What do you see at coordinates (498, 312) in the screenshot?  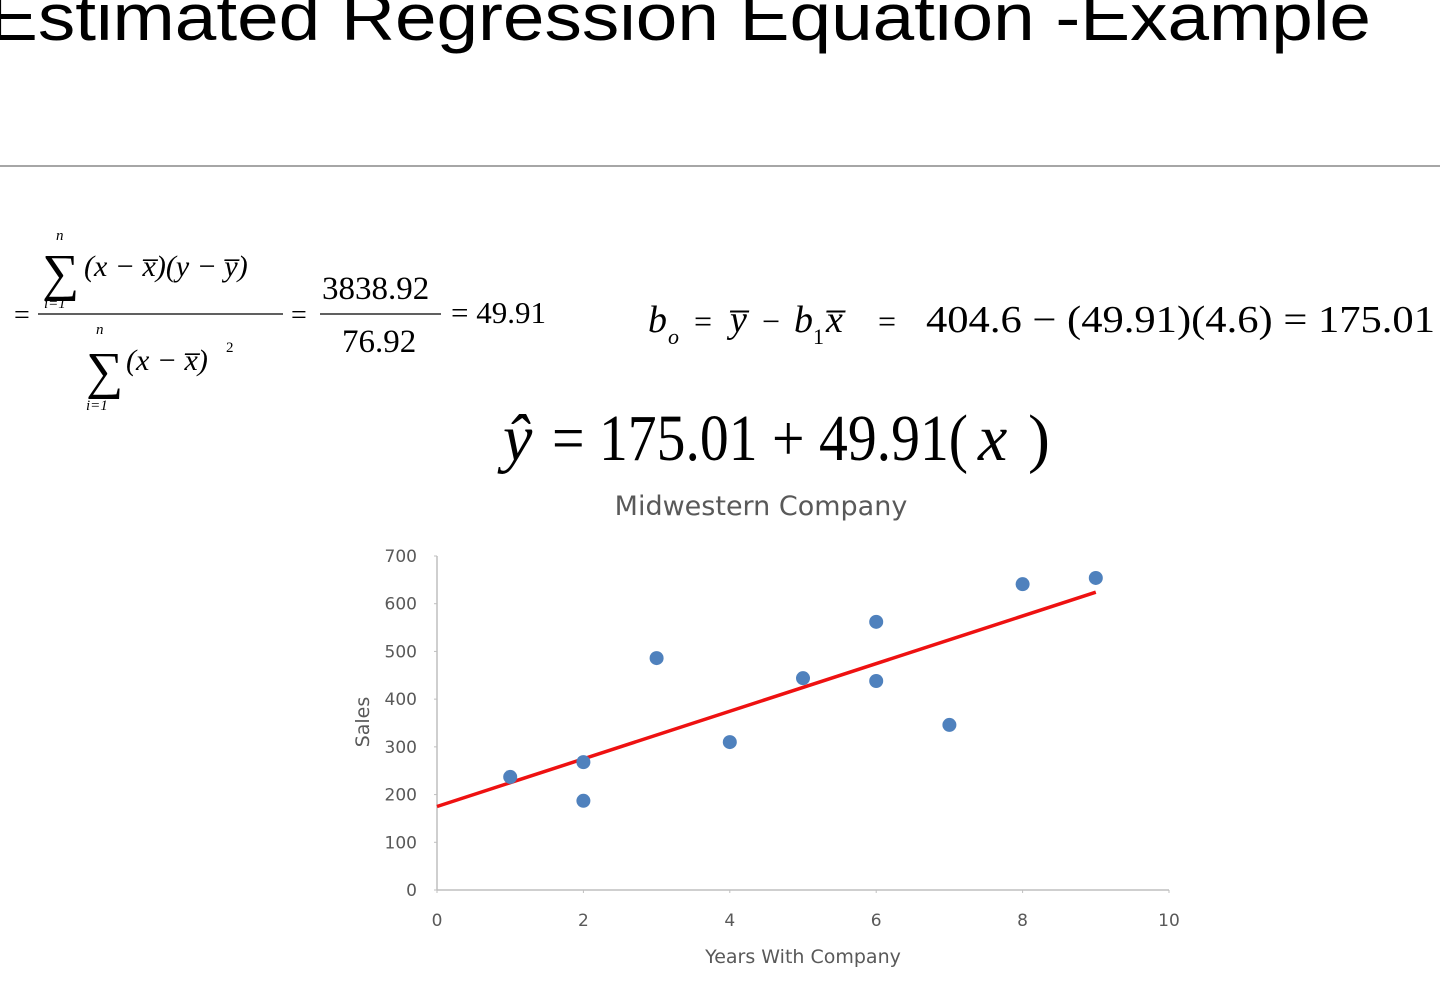 I see `formula-part: = 49.91` at bounding box center [498, 312].